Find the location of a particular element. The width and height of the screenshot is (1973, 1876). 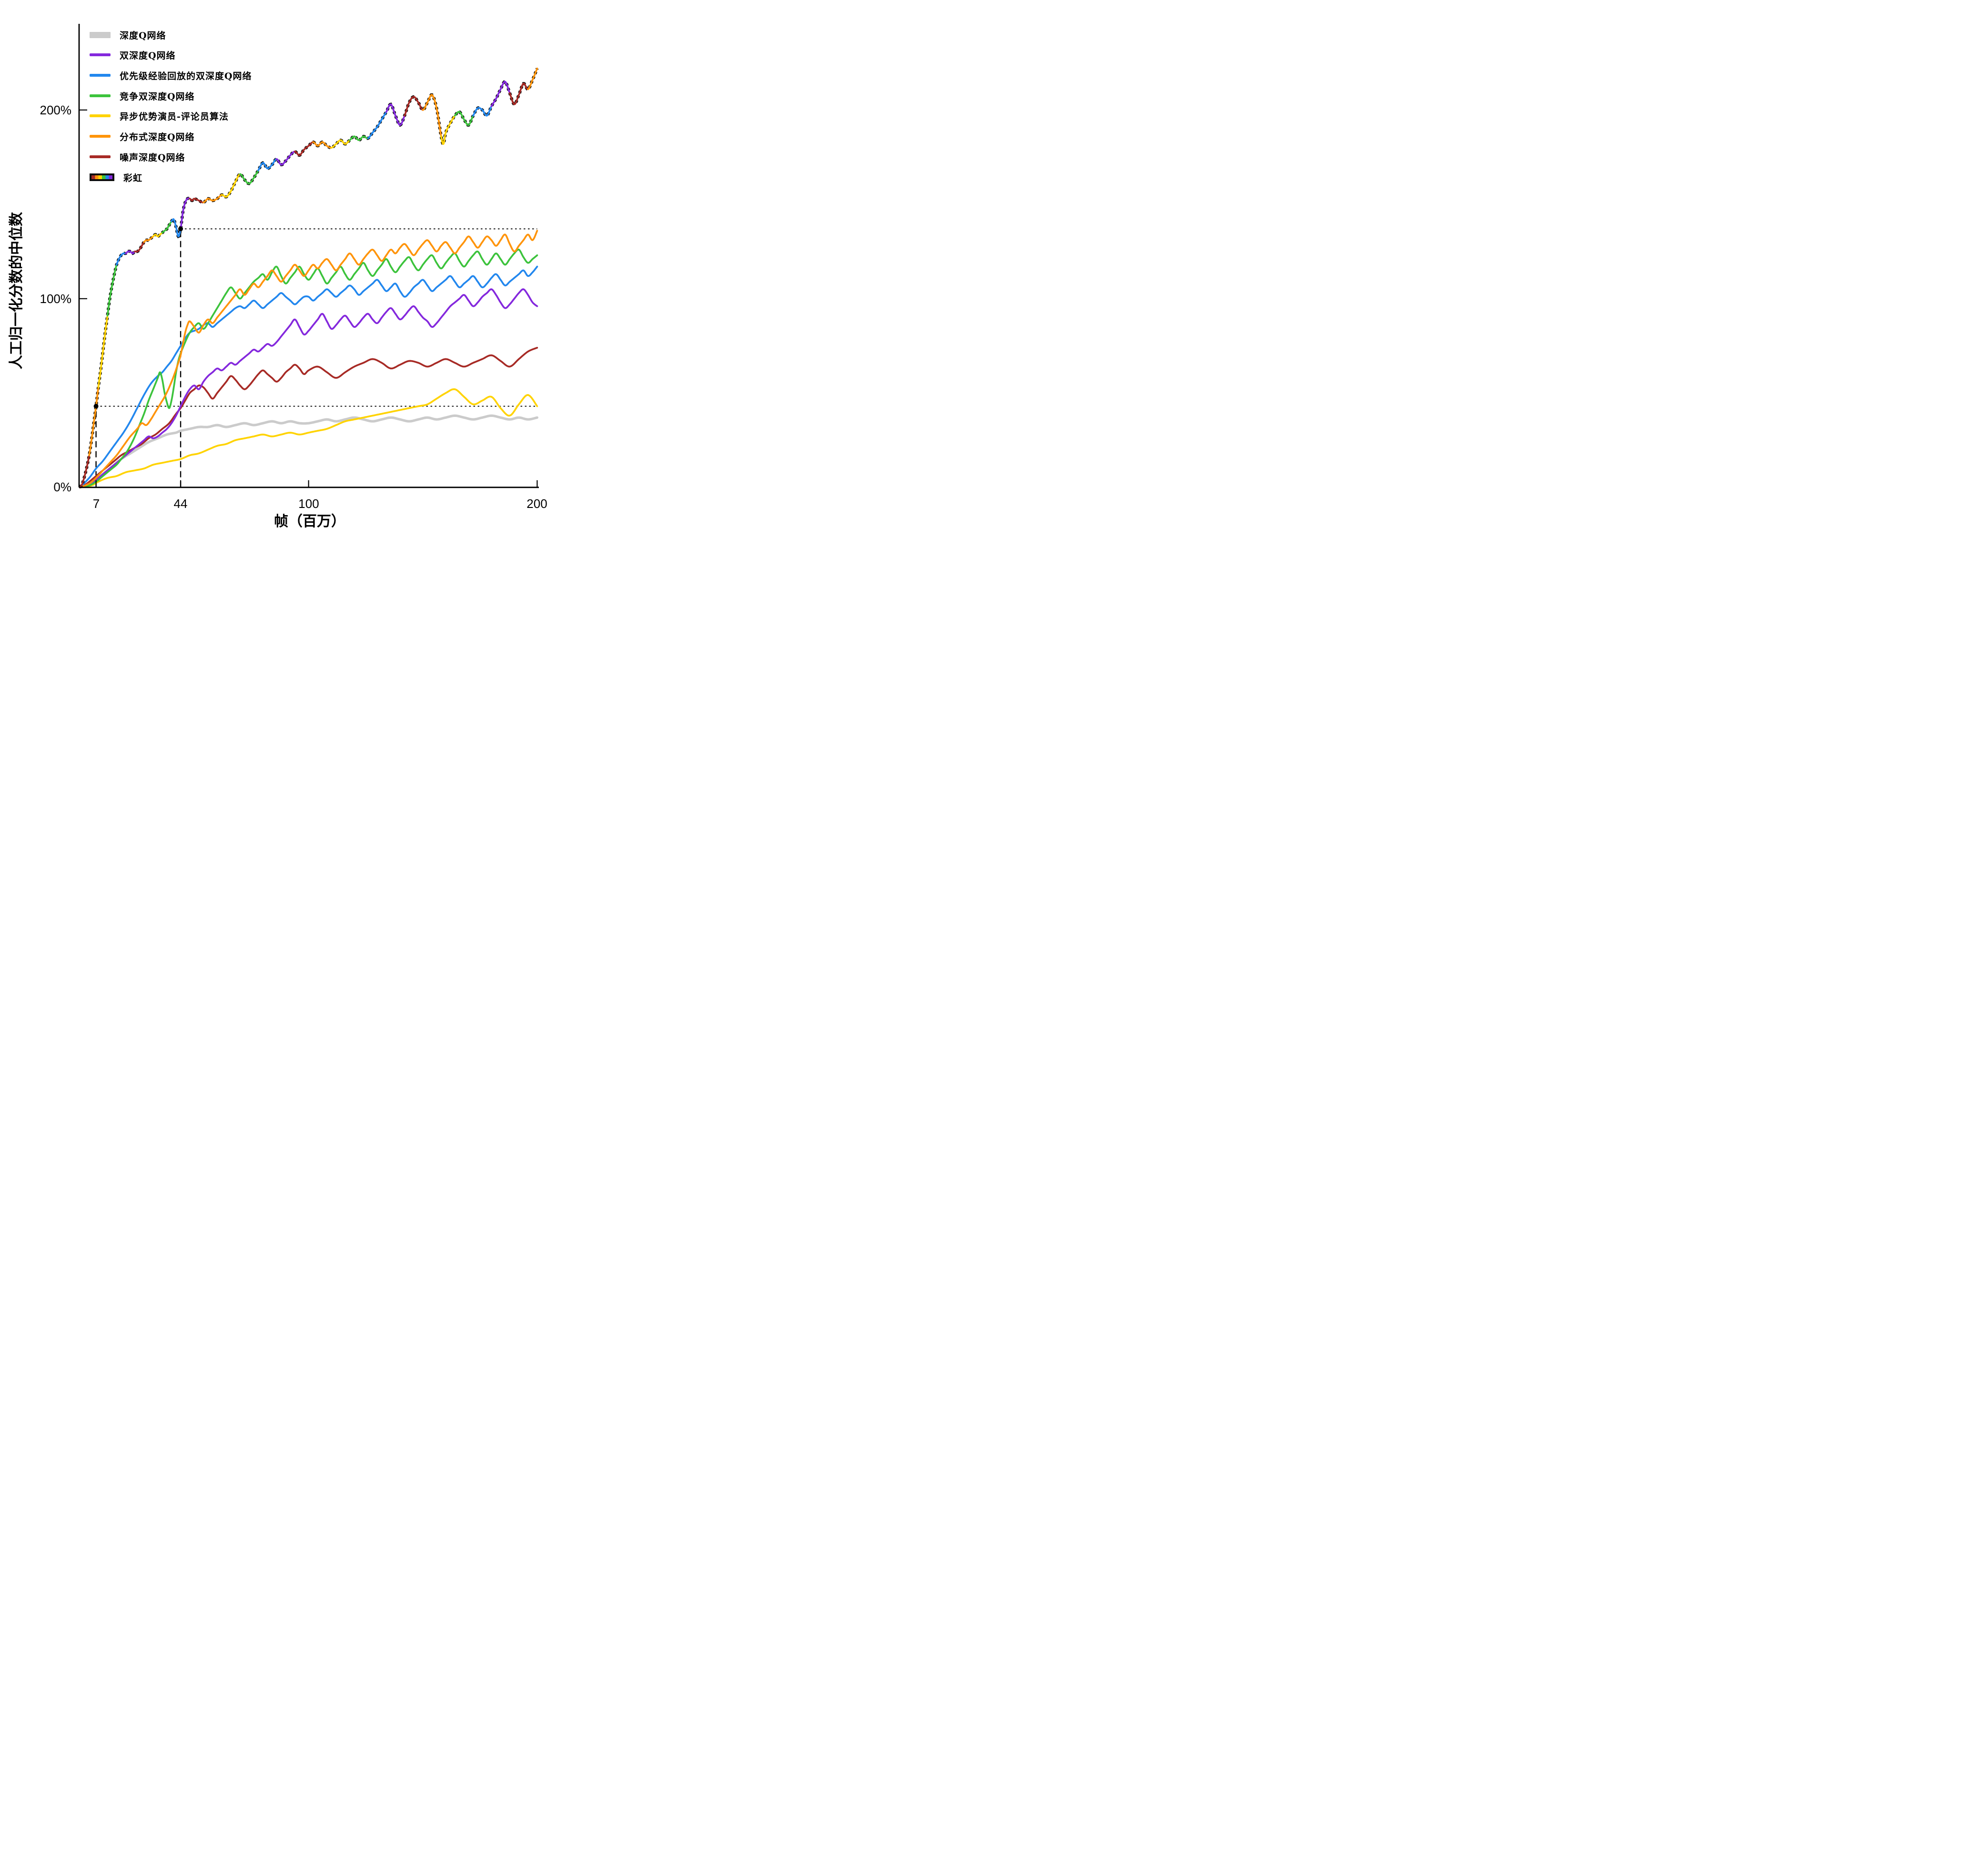

legend-label: 彩虹 is located at coordinates (133, 177).